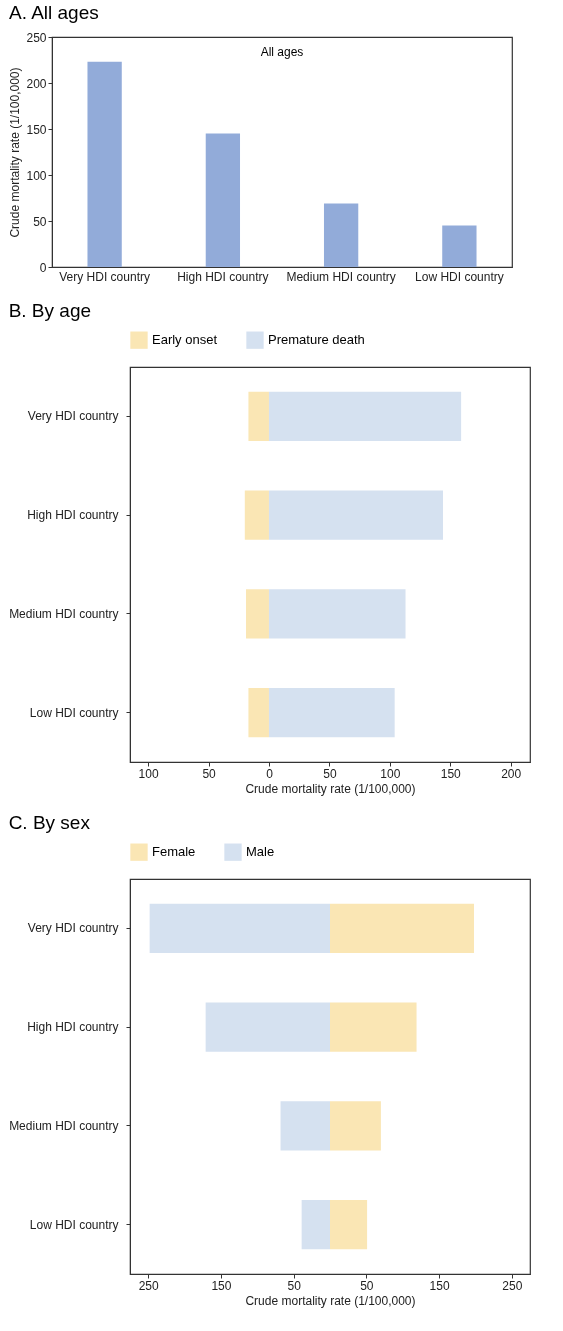 This screenshot has width=563, height=1331. I want to click on y-axis-title: Crude mortality rate (1/100,000), so click(15, 152).